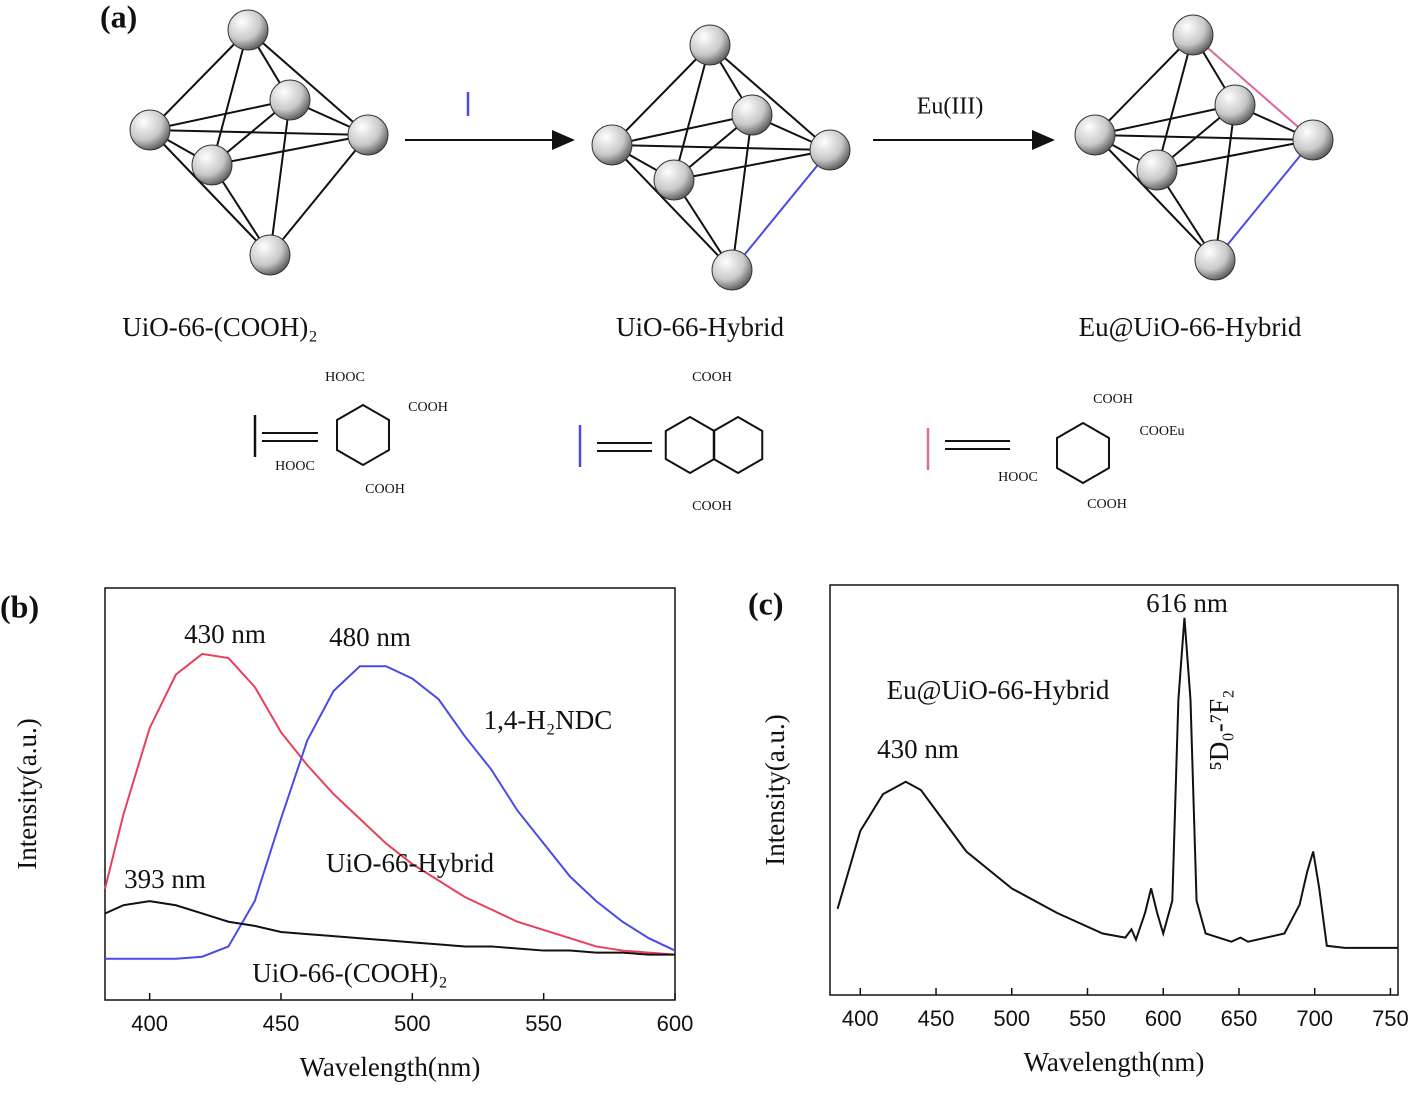 The width and height of the screenshot is (1418, 1094). Describe the element at coordinates (1239, 1018) in the screenshot. I see `x-tick-label: 650` at that location.